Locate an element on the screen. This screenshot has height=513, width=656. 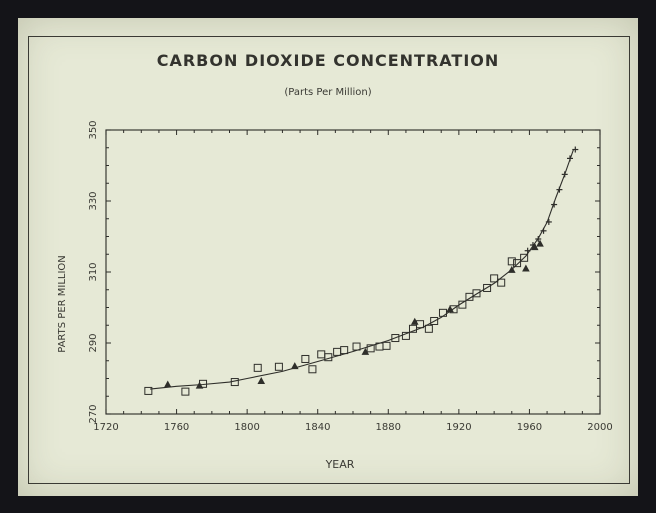
y-tick-label: 290 is located at coordinates (93, 342).